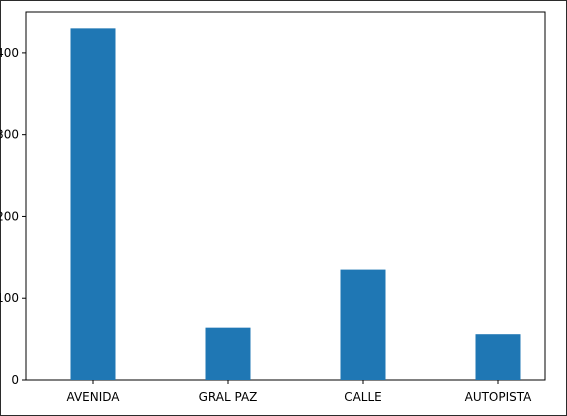 The image size is (567, 416). I want to click on x-tick-label: CALLE, so click(363, 397).